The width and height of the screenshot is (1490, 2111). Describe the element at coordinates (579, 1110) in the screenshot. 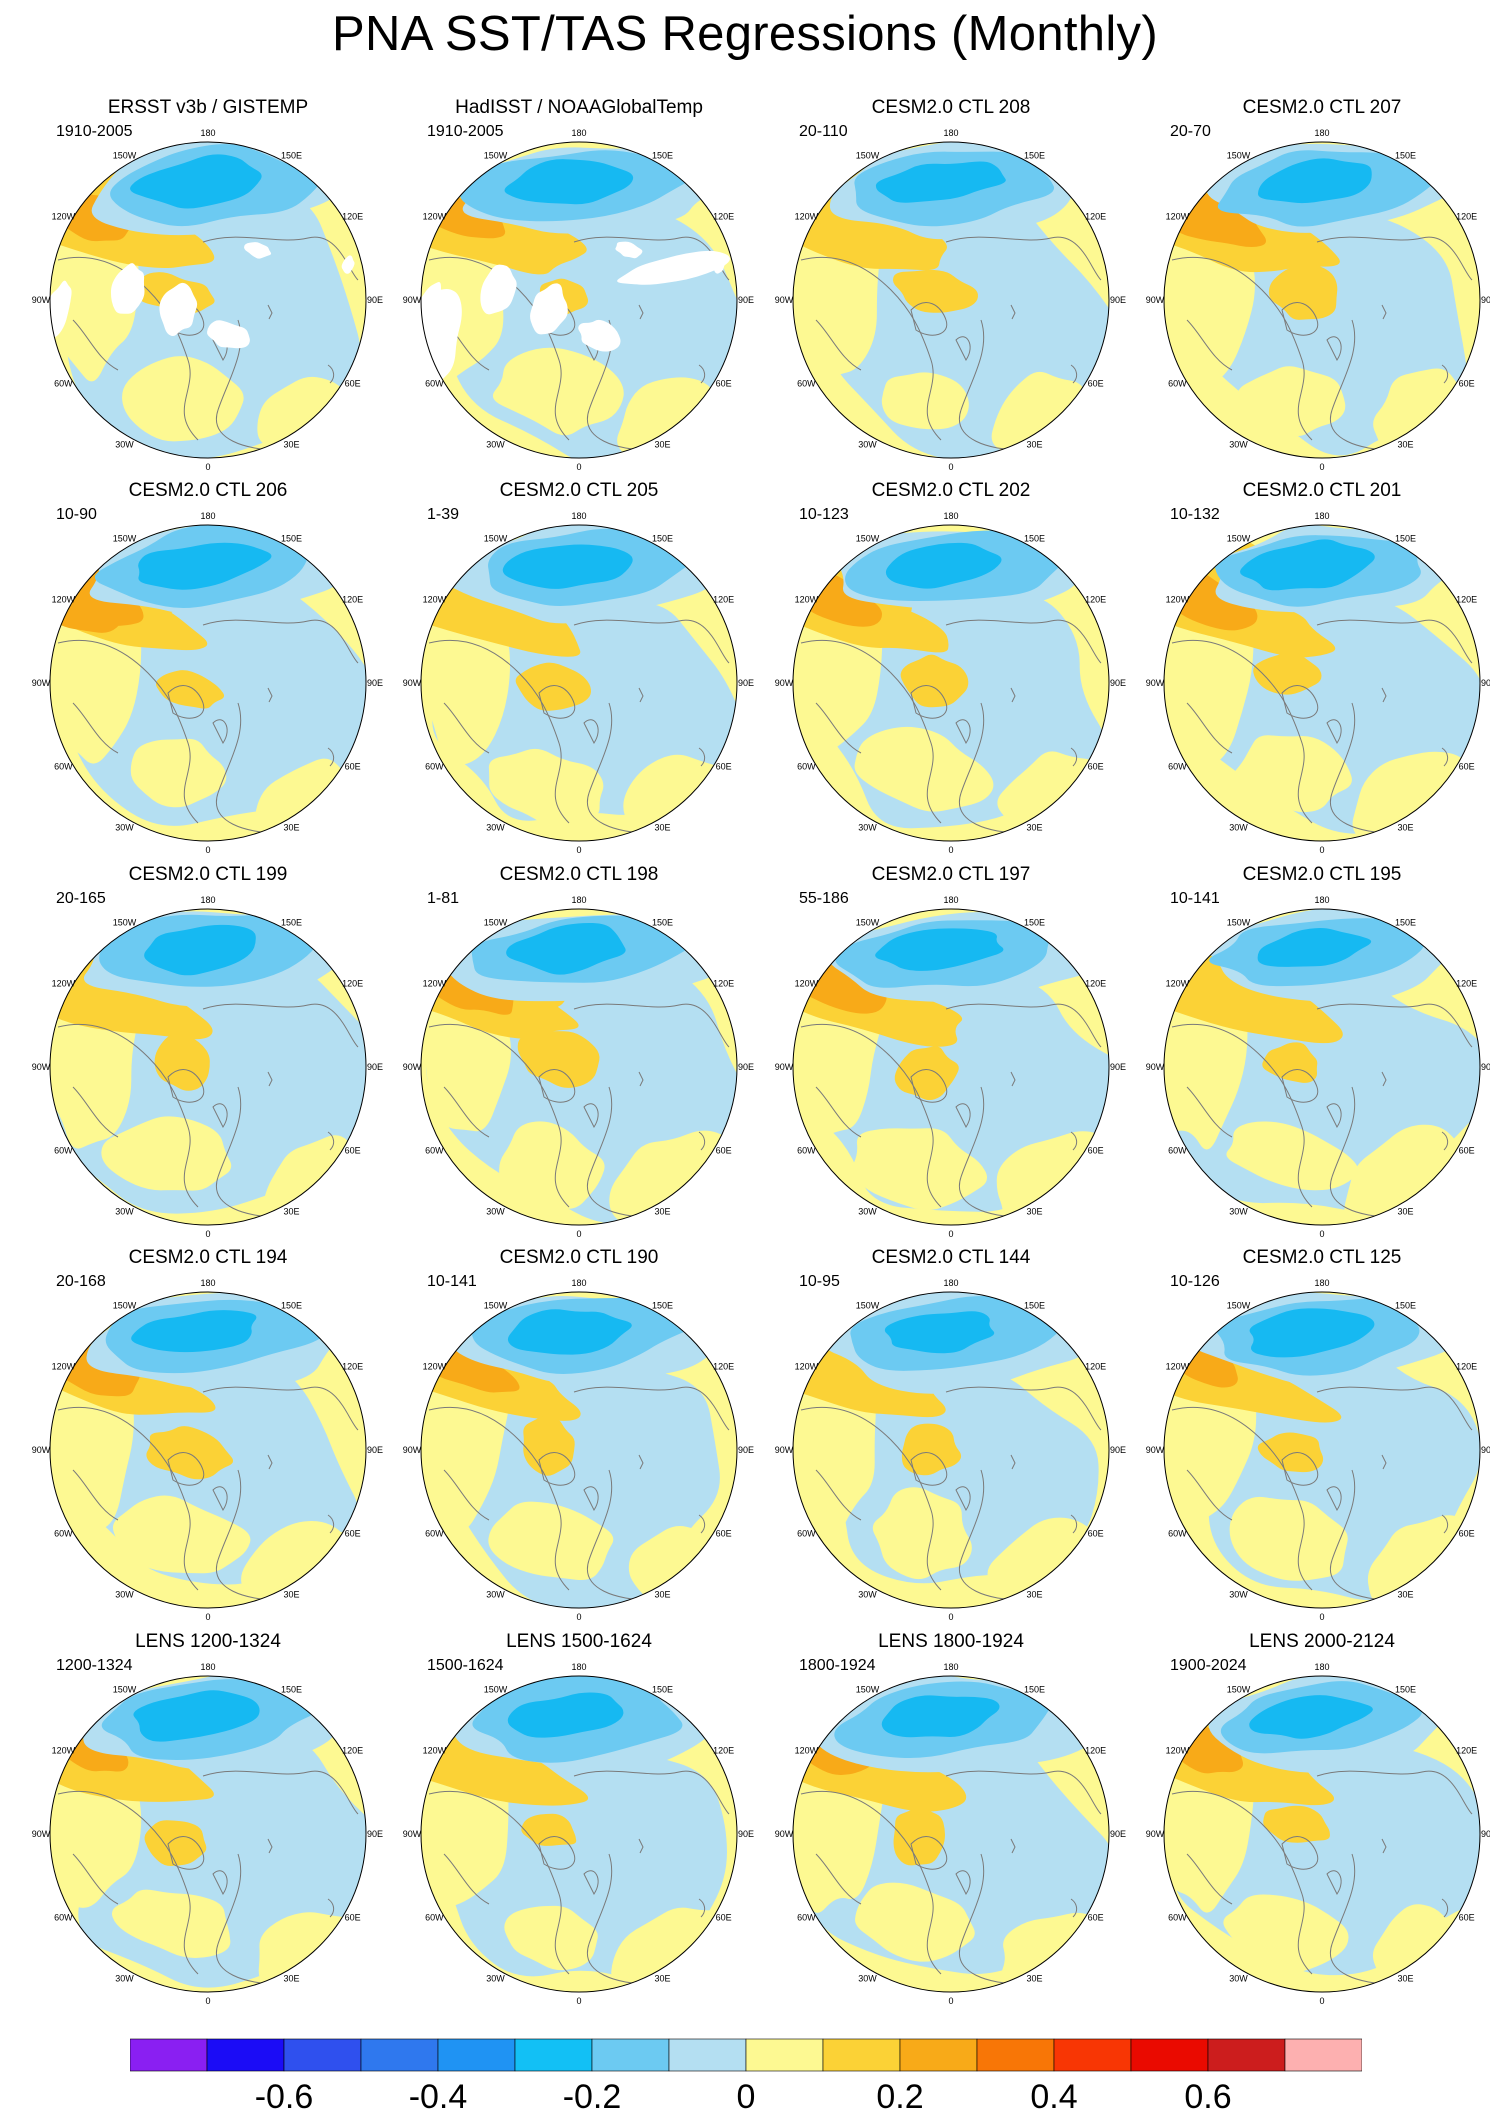

I see `coastlines` at that location.